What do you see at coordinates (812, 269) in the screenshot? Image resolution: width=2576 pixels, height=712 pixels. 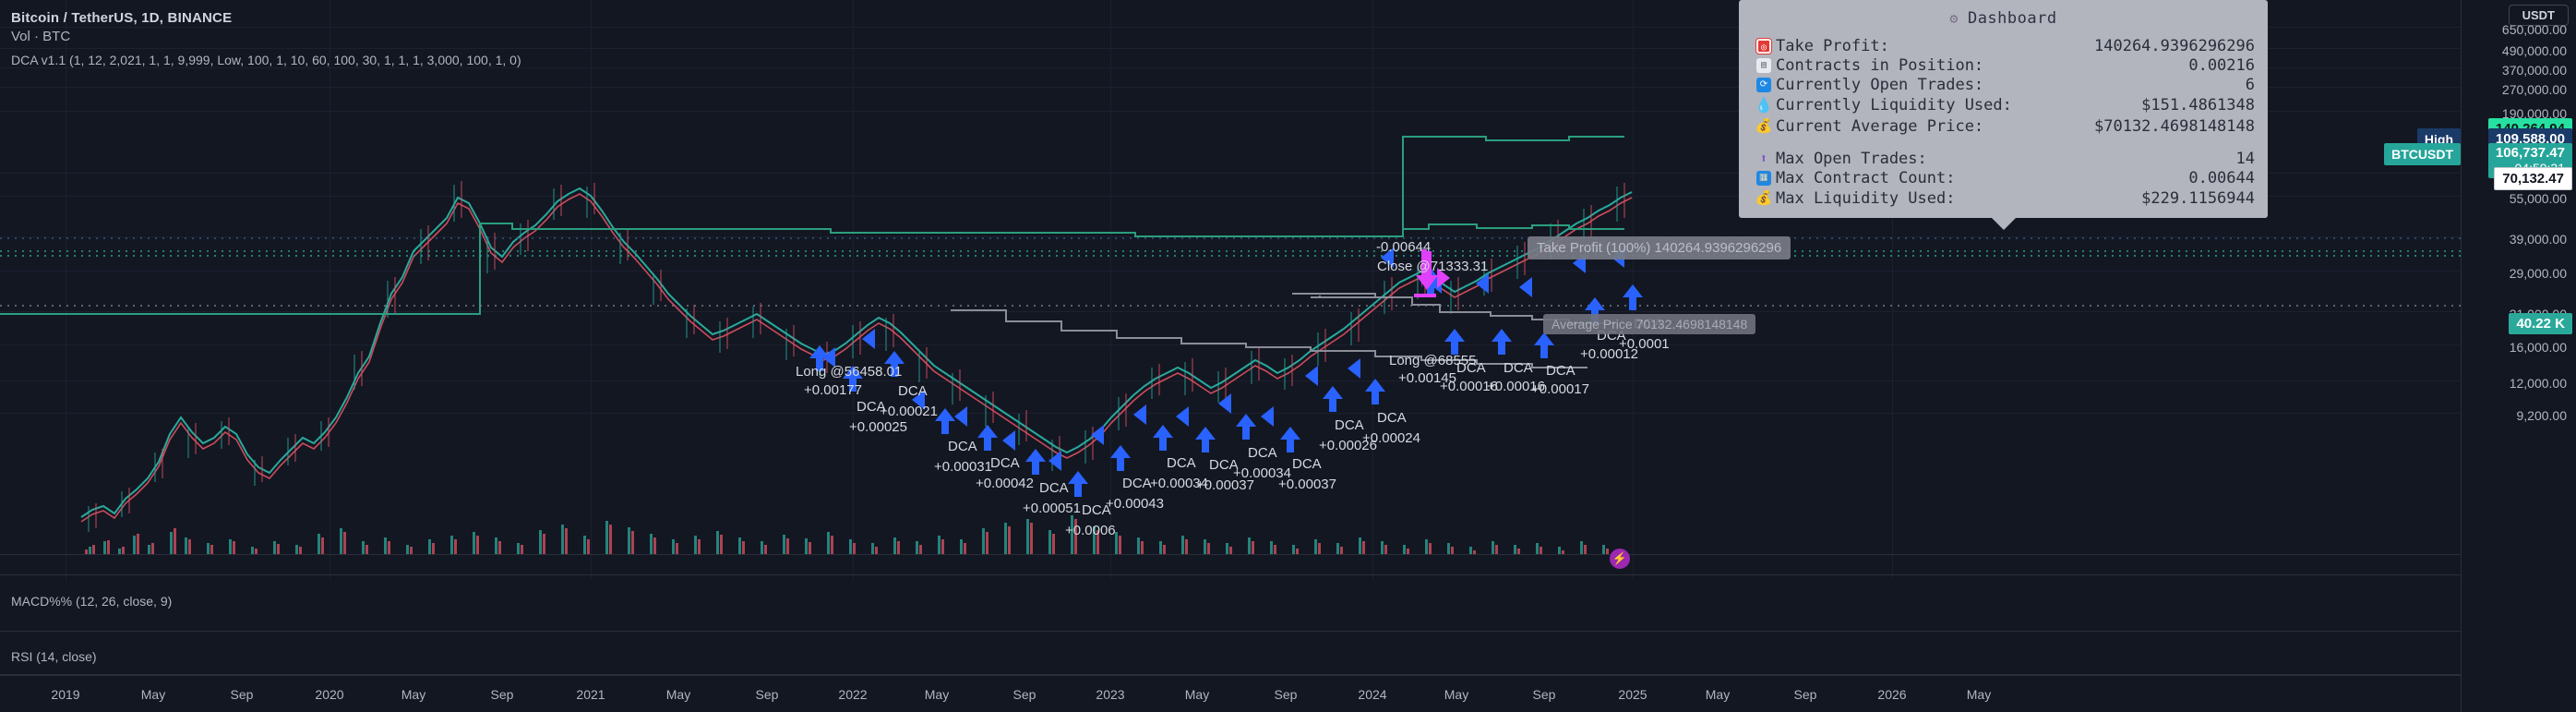 I see `take-profit-line` at bounding box center [812, 269].